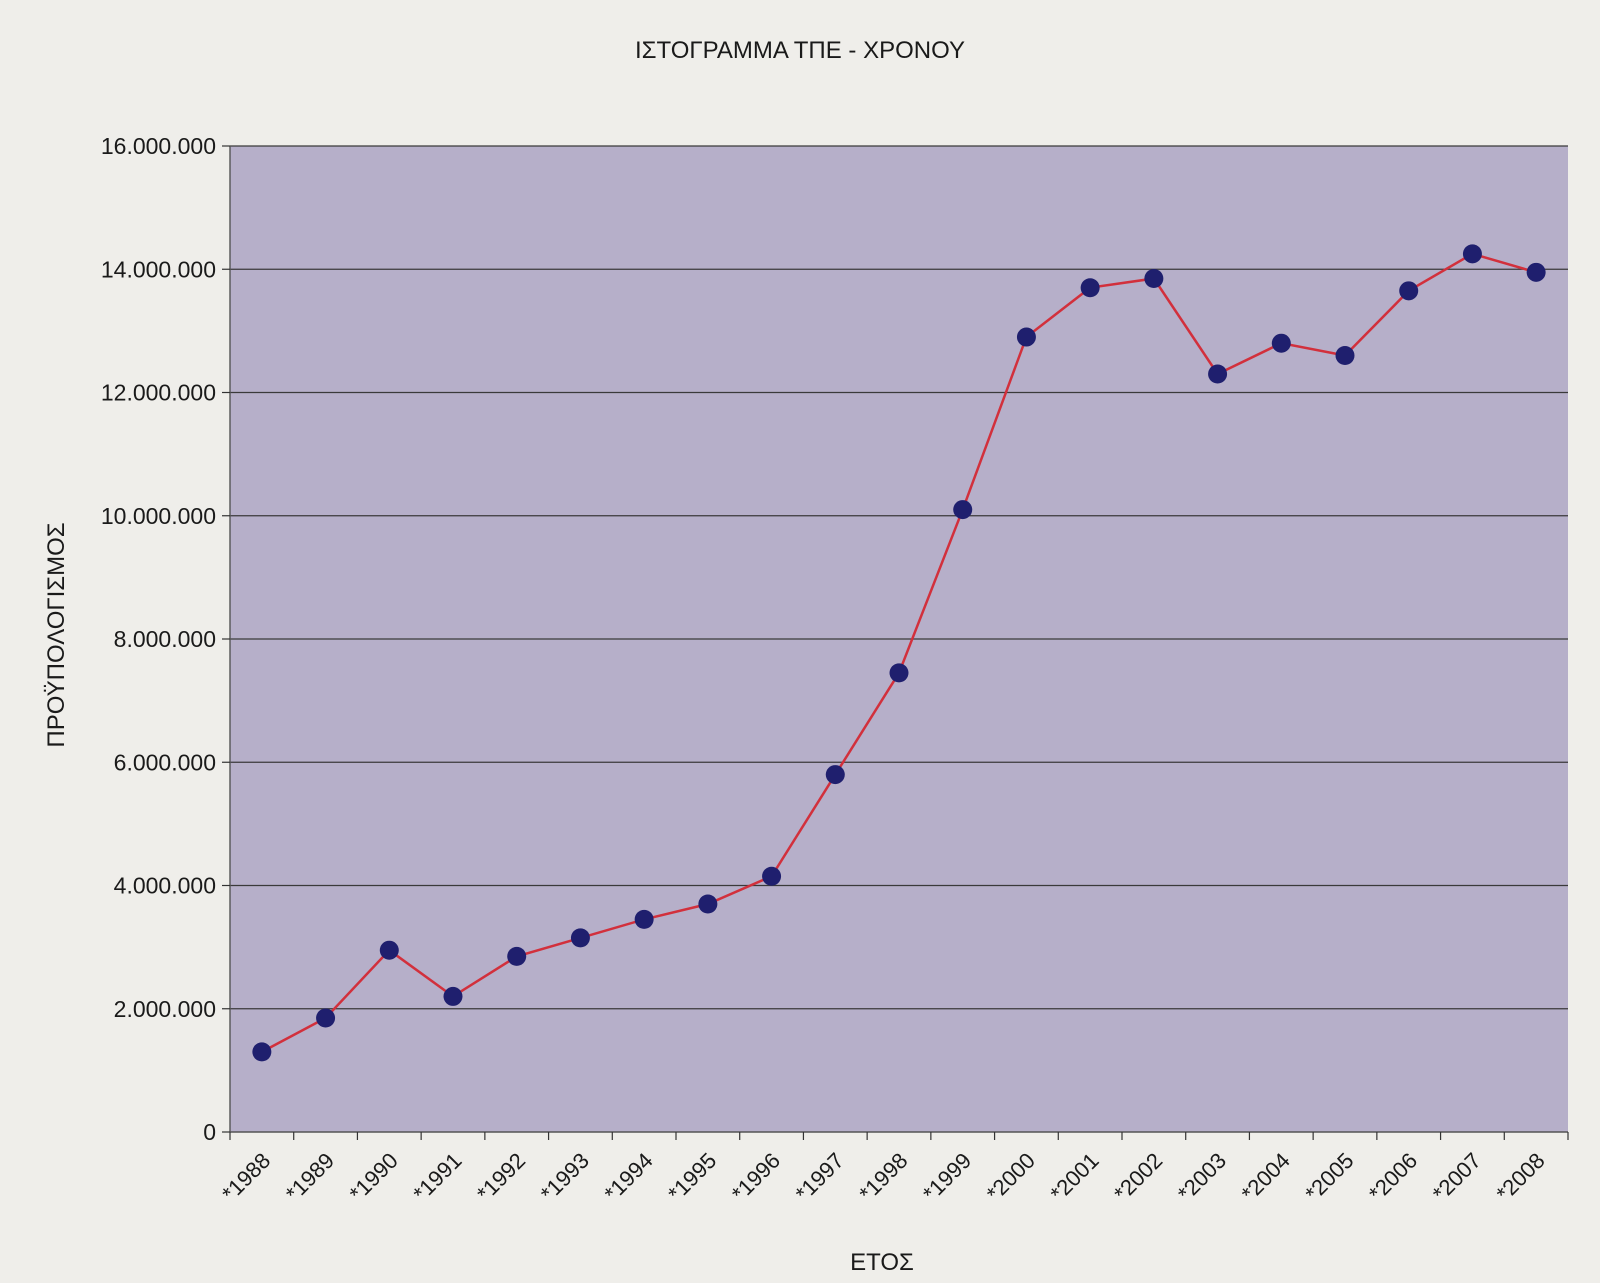 The height and width of the screenshot is (1283, 1600). What do you see at coordinates (883, 1177) in the screenshot?
I see `x-tick-label: *1998` at bounding box center [883, 1177].